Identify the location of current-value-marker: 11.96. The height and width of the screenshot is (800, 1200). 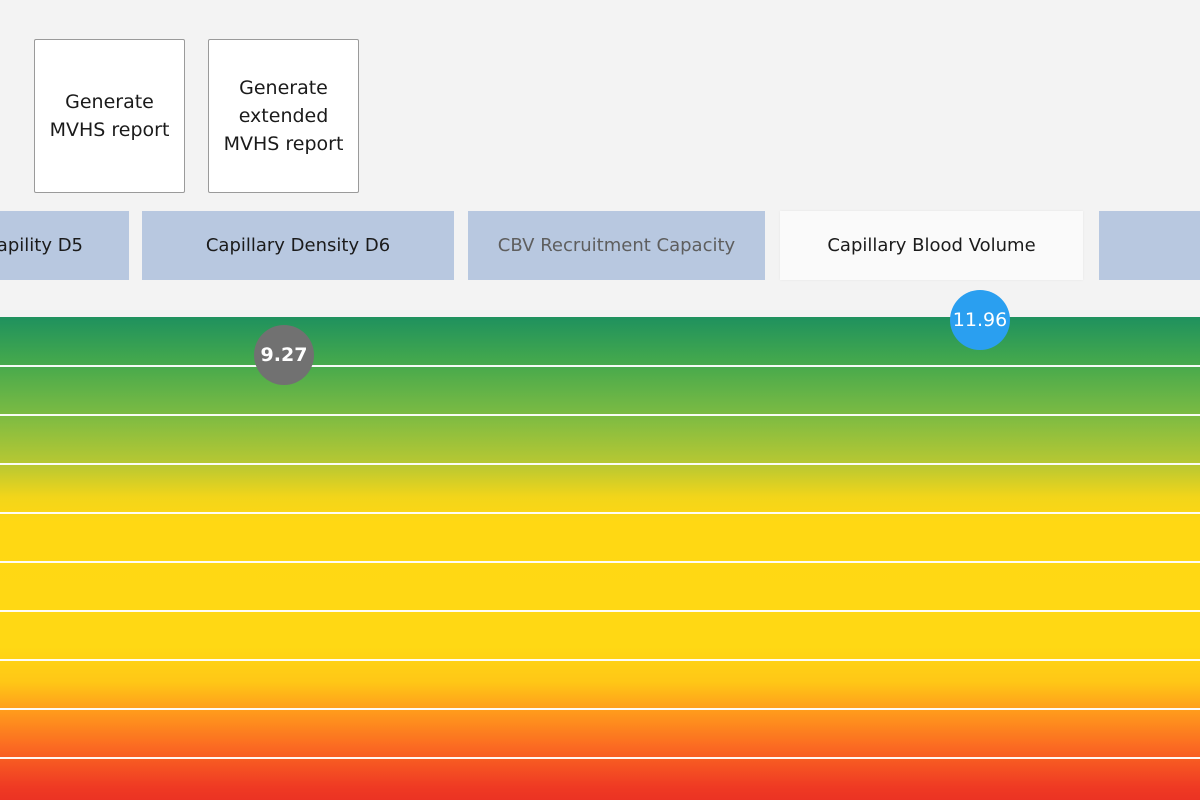
(980, 320).